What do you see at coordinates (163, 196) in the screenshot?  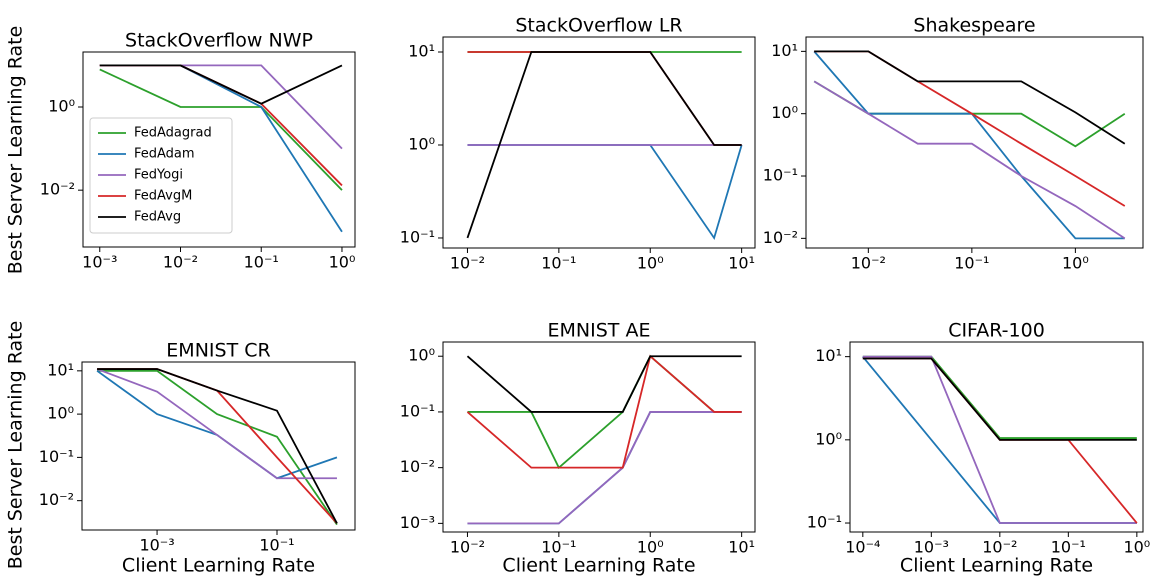 I see `legend-label: FedAvgM` at bounding box center [163, 196].